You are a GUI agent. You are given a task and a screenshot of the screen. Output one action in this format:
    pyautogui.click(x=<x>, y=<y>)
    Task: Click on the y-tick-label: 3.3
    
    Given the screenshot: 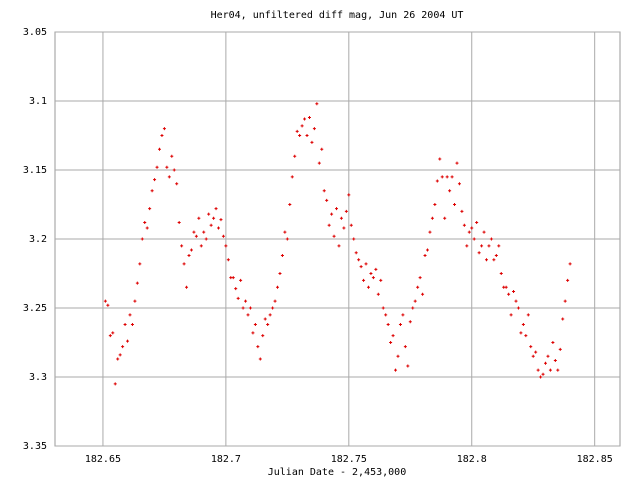 What is the action you would take?
    pyautogui.click(x=38, y=377)
    